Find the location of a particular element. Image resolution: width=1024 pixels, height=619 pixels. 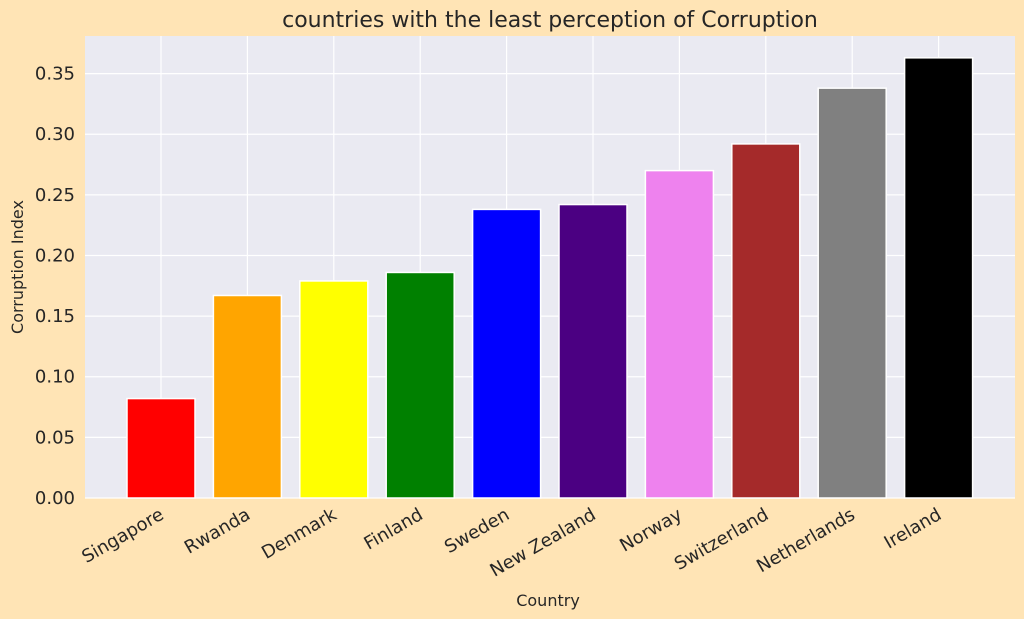

x-tick-label: Norway is located at coordinates (651, 530).